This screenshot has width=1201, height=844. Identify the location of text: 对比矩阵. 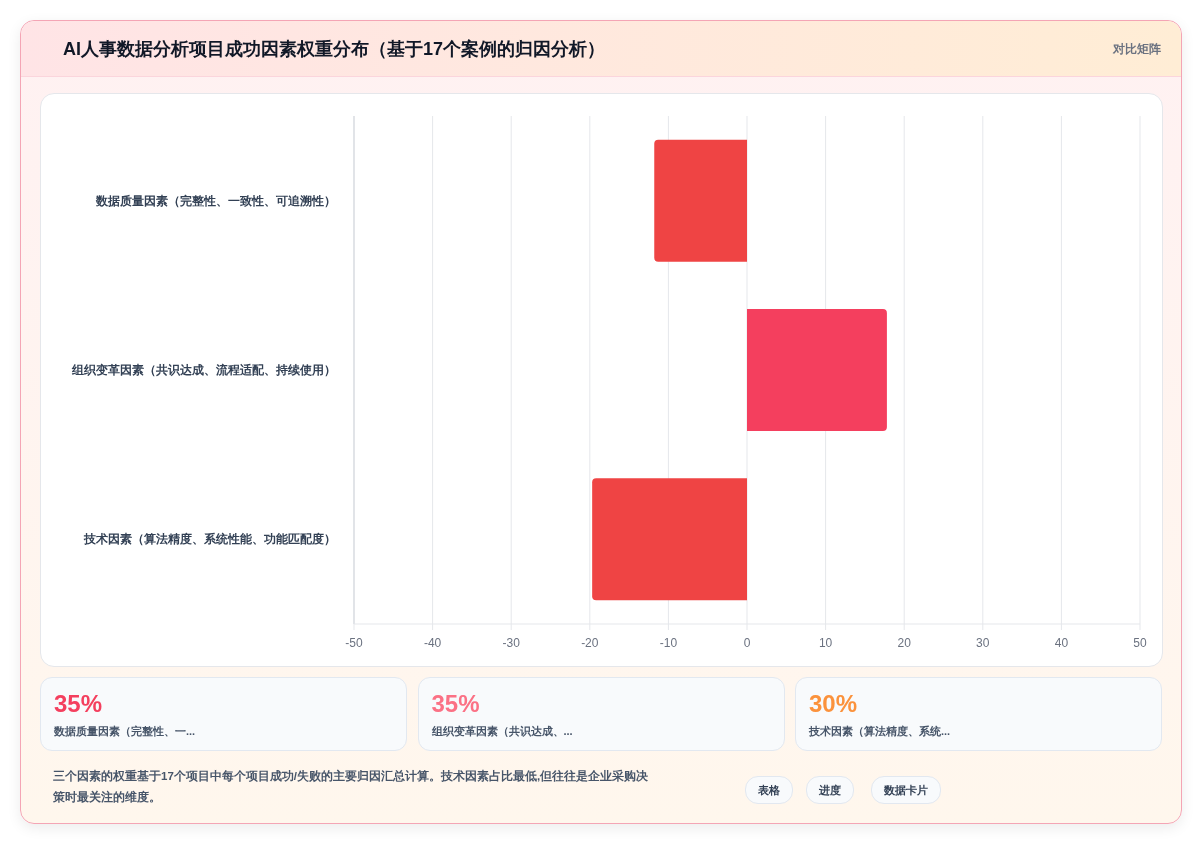
(1137, 49).